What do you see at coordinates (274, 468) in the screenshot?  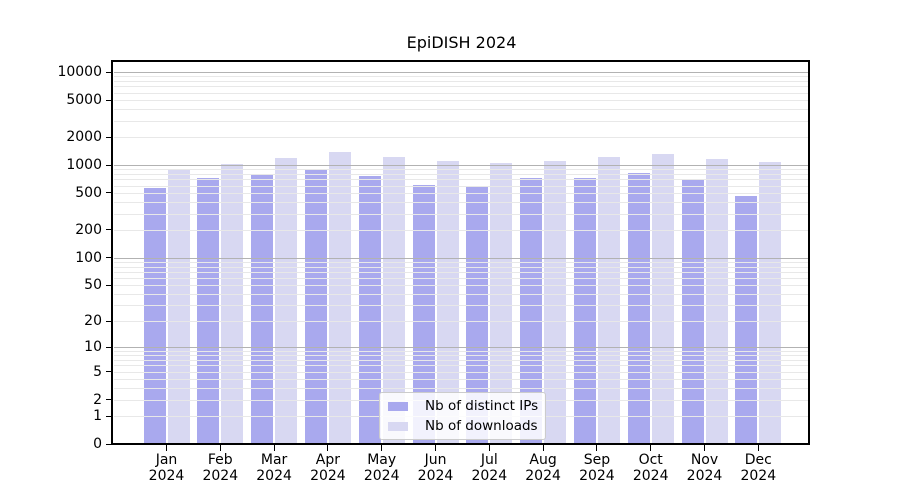 I see `x-tick-label: Mar 2024` at bounding box center [274, 468].